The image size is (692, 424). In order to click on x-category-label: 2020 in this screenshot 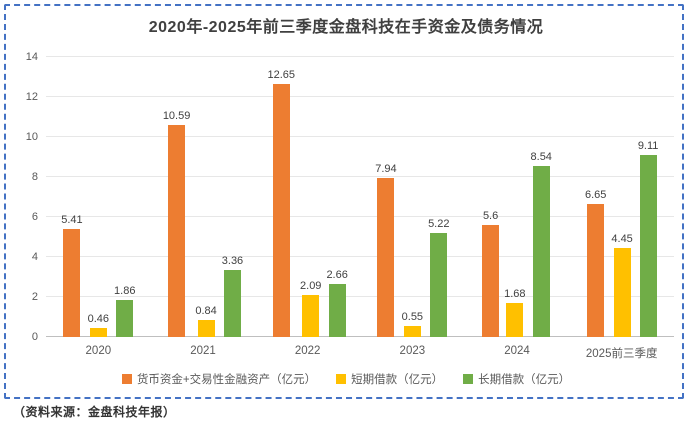, I will do `click(98, 351)`.